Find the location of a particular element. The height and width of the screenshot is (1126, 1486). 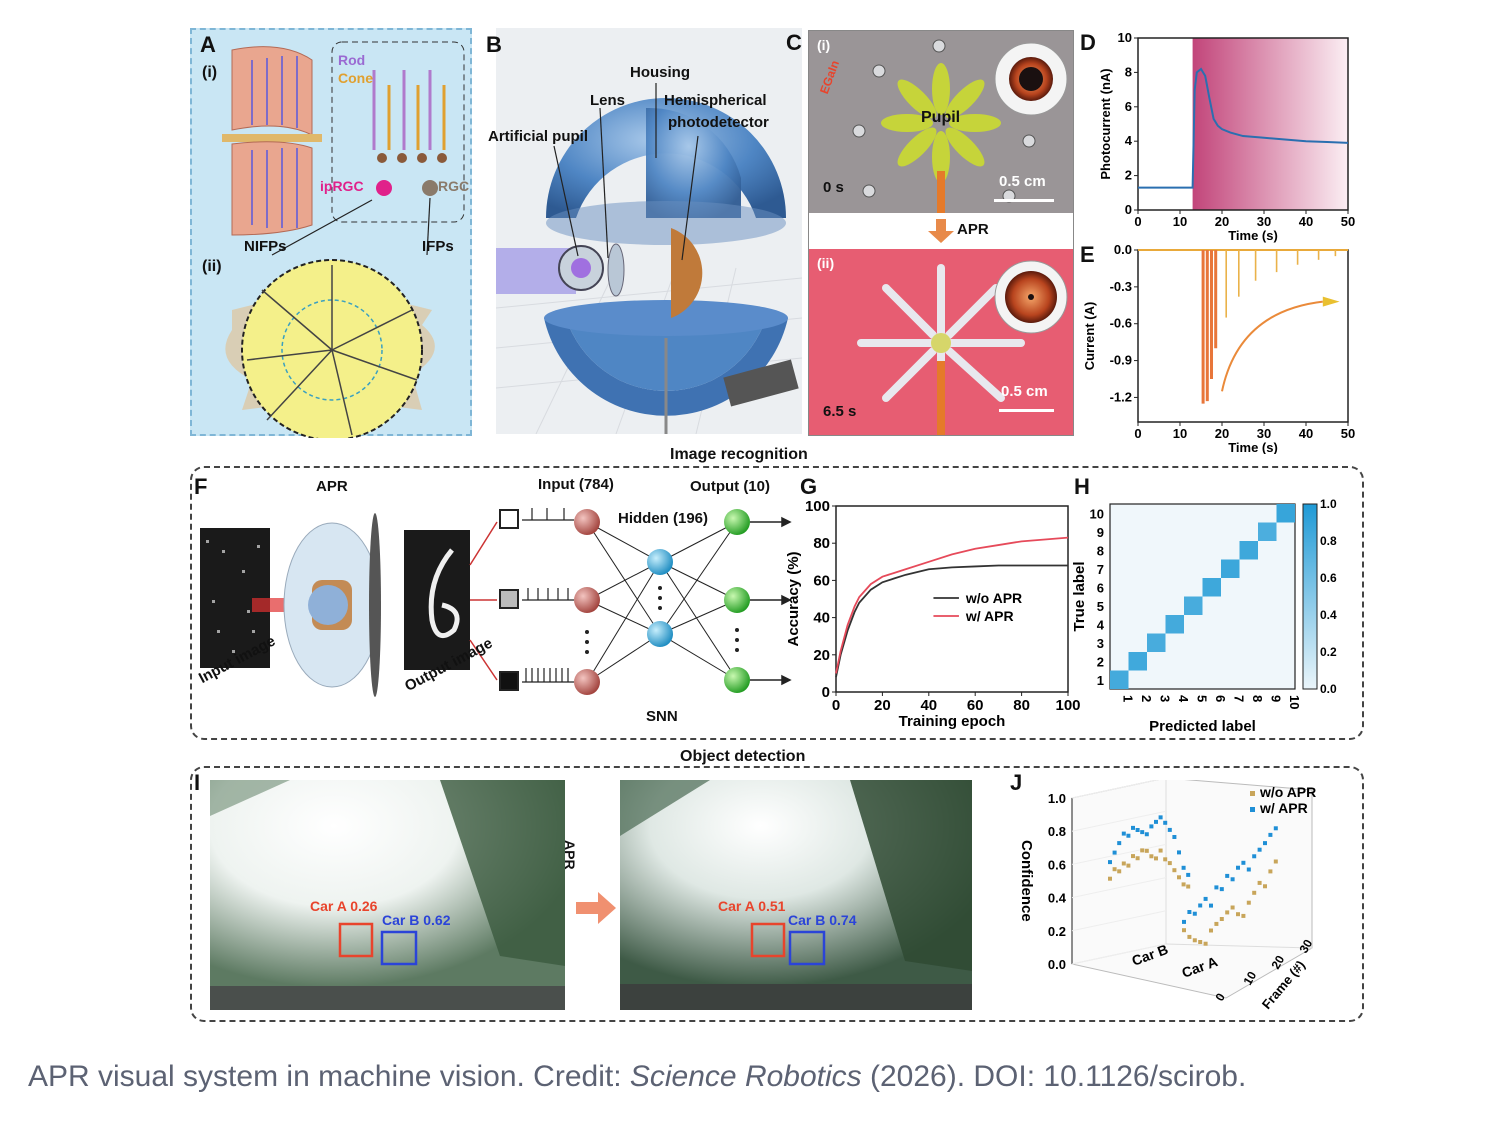

chart-e-ytick-label: 0.0 is located at coordinates (1123, 249).